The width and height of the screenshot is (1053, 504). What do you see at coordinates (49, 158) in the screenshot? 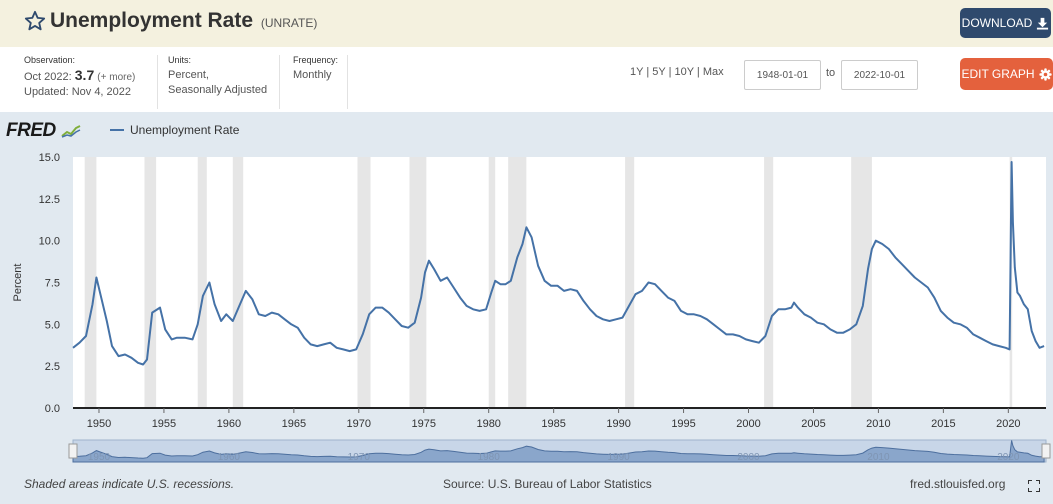
I see `y-tick-label: 15.0` at bounding box center [49, 158].